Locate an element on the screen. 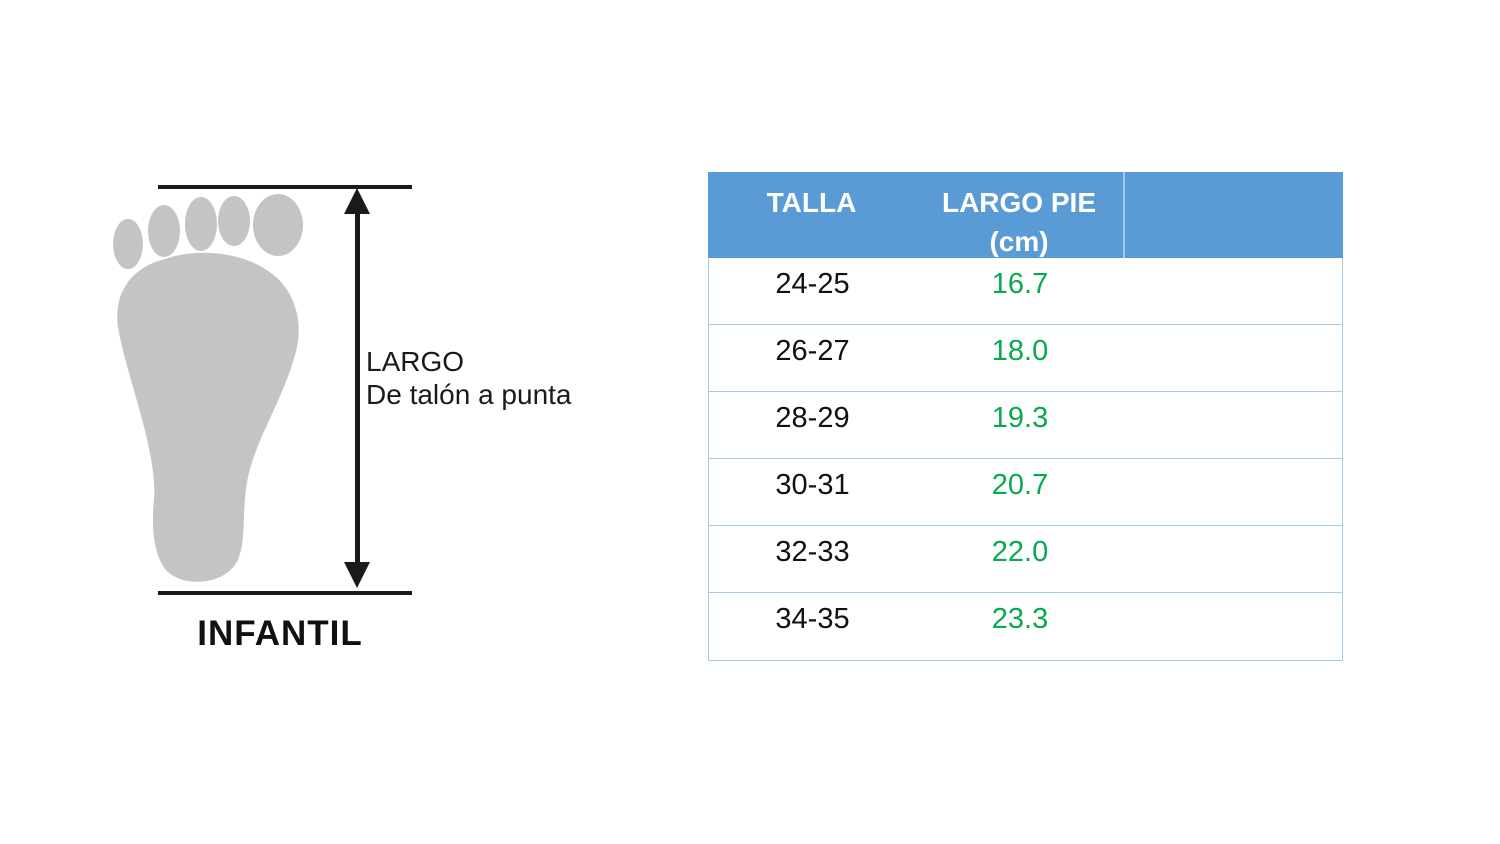 The height and width of the screenshot is (844, 1500). header-largo-line1: LARGO PIE is located at coordinates (1018, 202).